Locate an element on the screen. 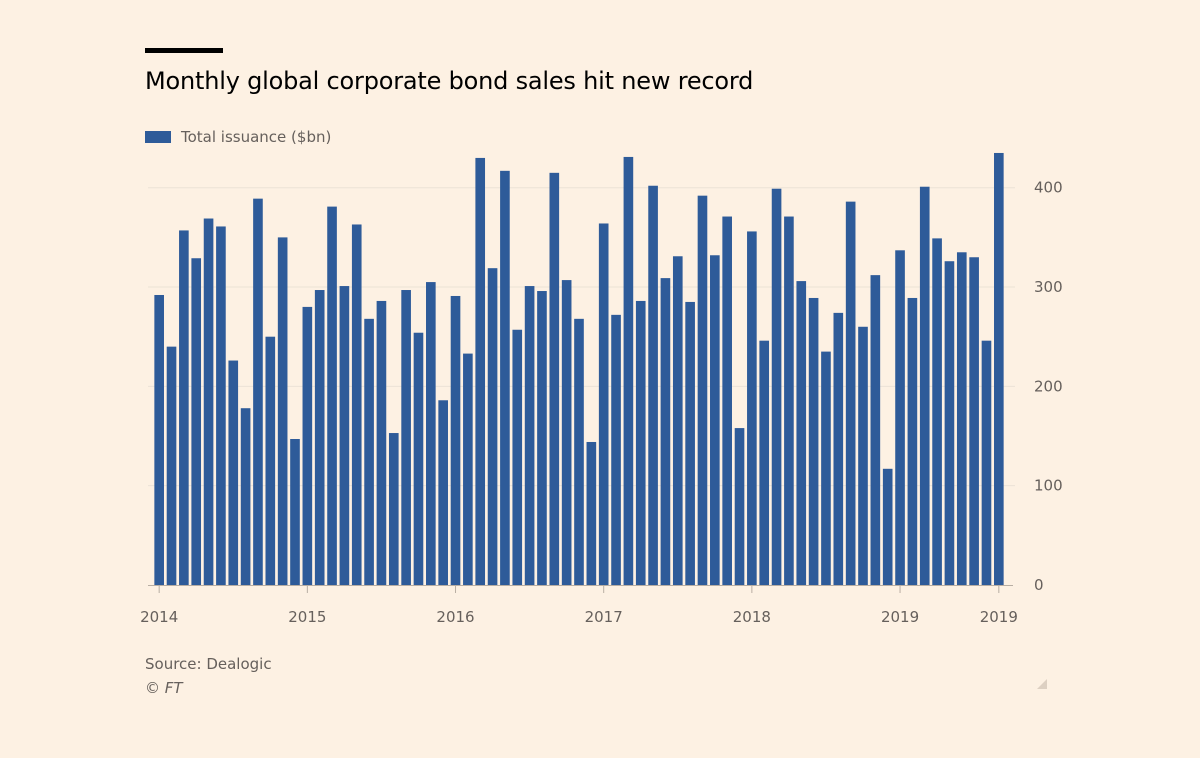  source-note: Source: Dealogic is located at coordinates (208, 664).